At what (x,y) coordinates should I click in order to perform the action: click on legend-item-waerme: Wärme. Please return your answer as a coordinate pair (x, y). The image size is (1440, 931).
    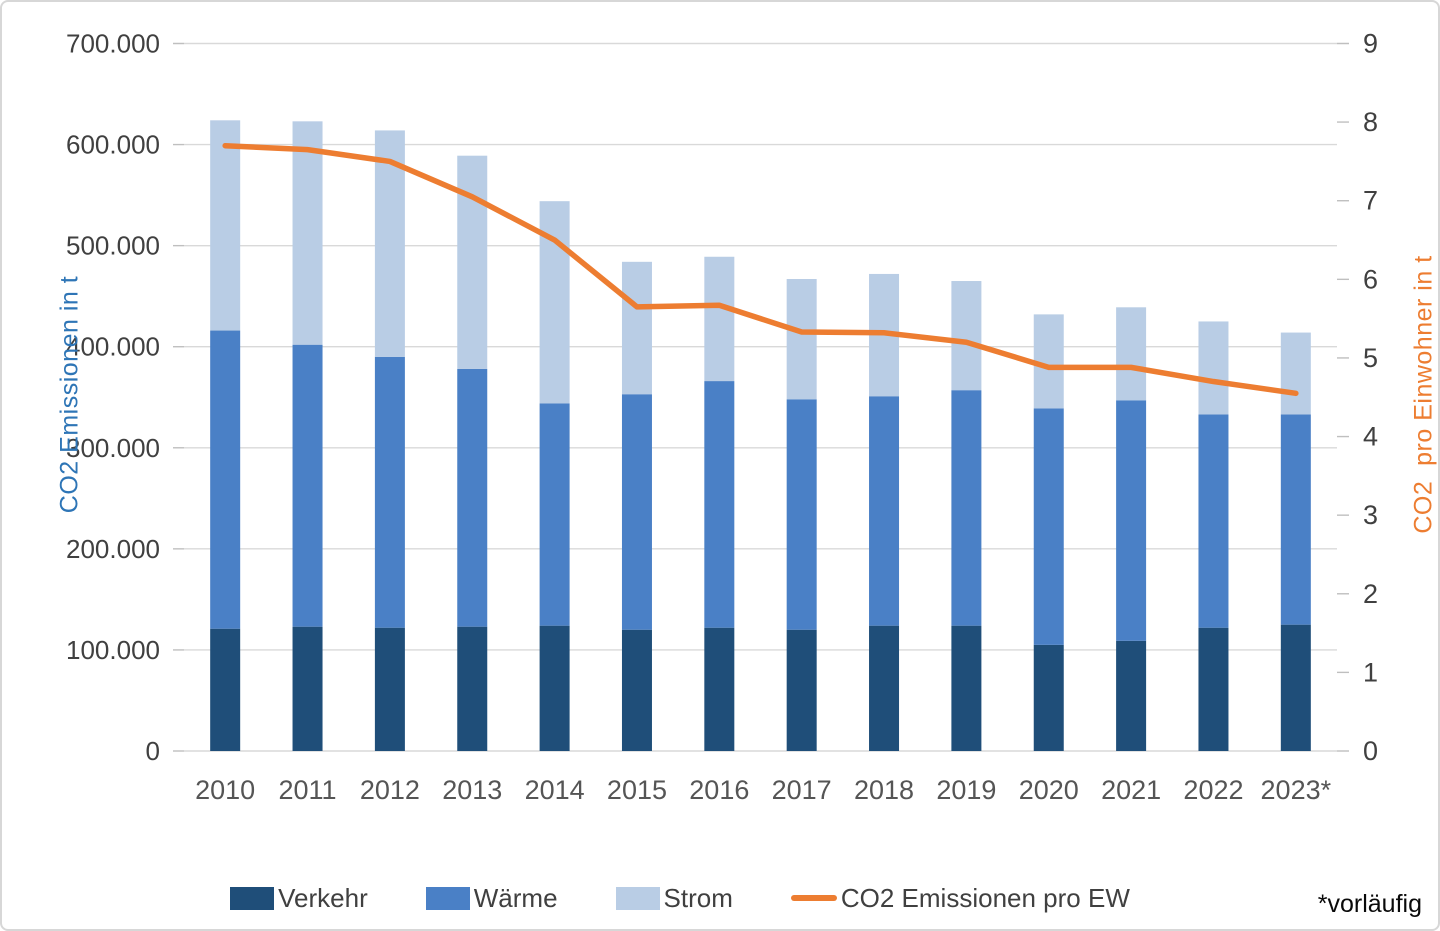
    Looking at the image, I should click on (491, 898).